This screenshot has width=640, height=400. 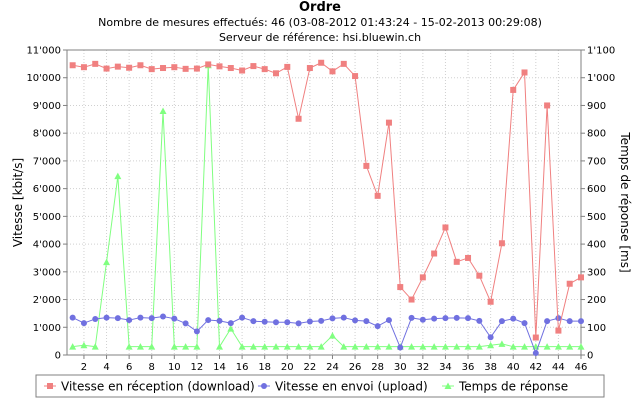 What do you see at coordinates (149, 387) in the screenshot?
I see `legend-item-download: Vitesse en réception (download)` at bounding box center [149, 387].